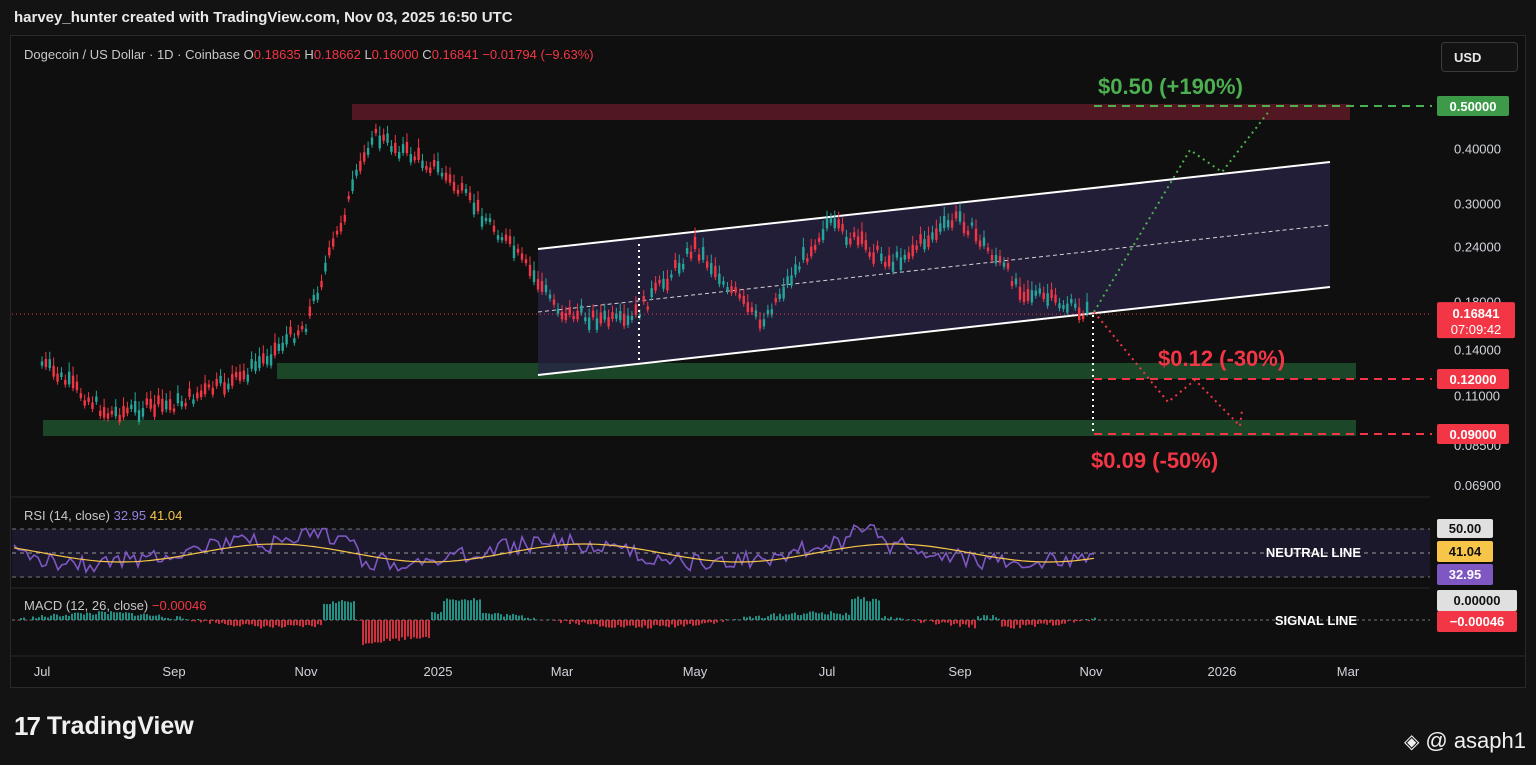 The image size is (1536, 765). What do you see at coordinates (104, 726) in the screenshot?
I see `tradingview-logo: 17 TradingView` at bounding box center [104, 726].